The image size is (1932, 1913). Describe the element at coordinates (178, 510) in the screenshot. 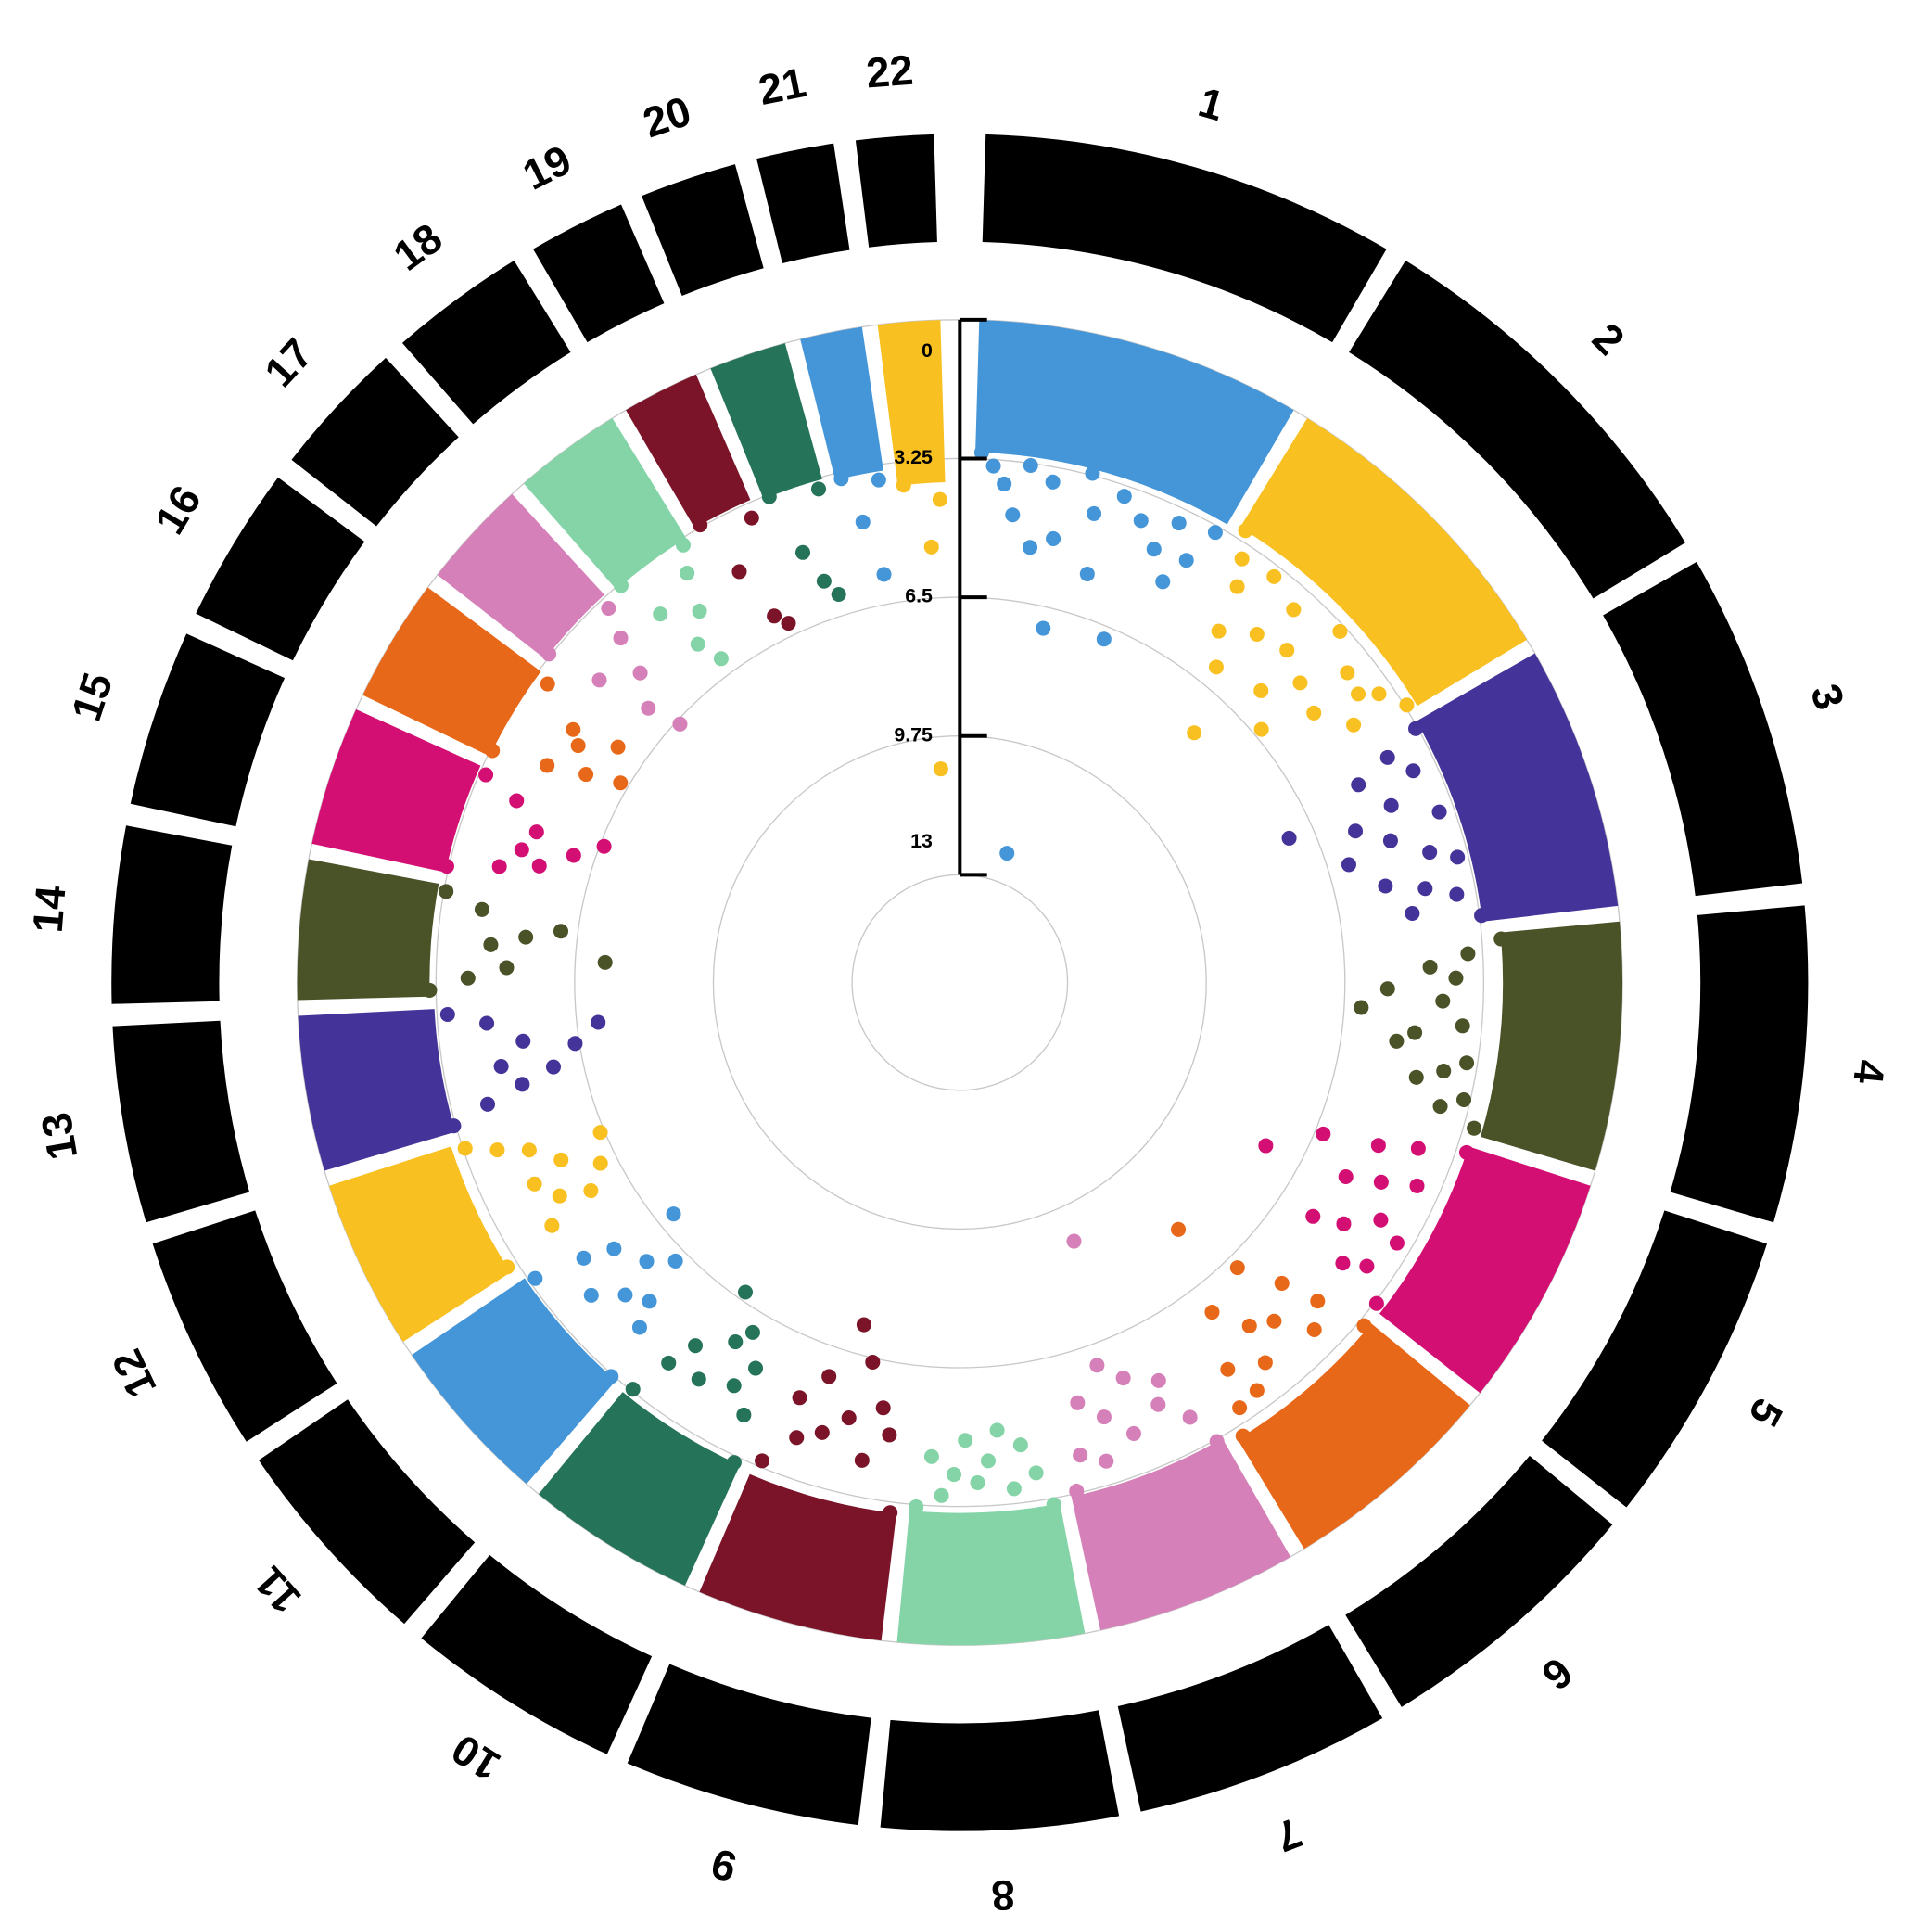

I see `chromosome-label: 16` at that location.